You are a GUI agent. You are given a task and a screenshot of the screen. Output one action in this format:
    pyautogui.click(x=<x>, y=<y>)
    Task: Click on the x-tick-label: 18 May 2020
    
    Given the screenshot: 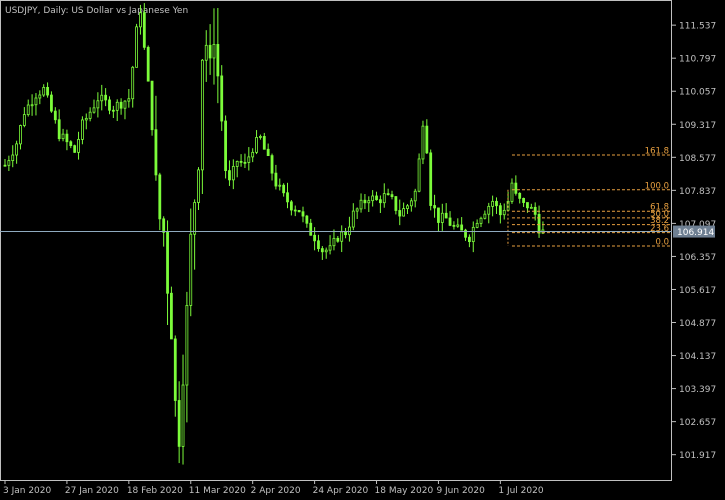 What is the action you would take?
    pyautogui.click(x=404, y=491)
    